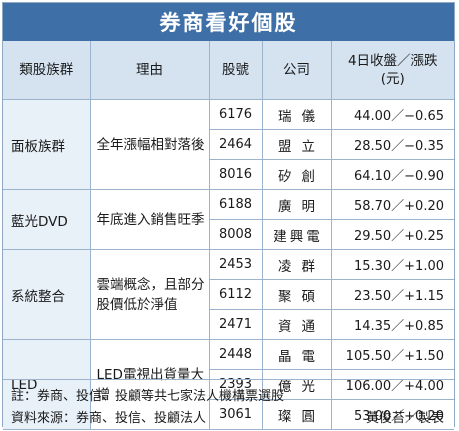 The image size is (459, 431). What do you see at coordinates (149, 144) in the screenshot?
I see `group-reason: 全年漲幅相對落後` at bounding box center [149, 144].